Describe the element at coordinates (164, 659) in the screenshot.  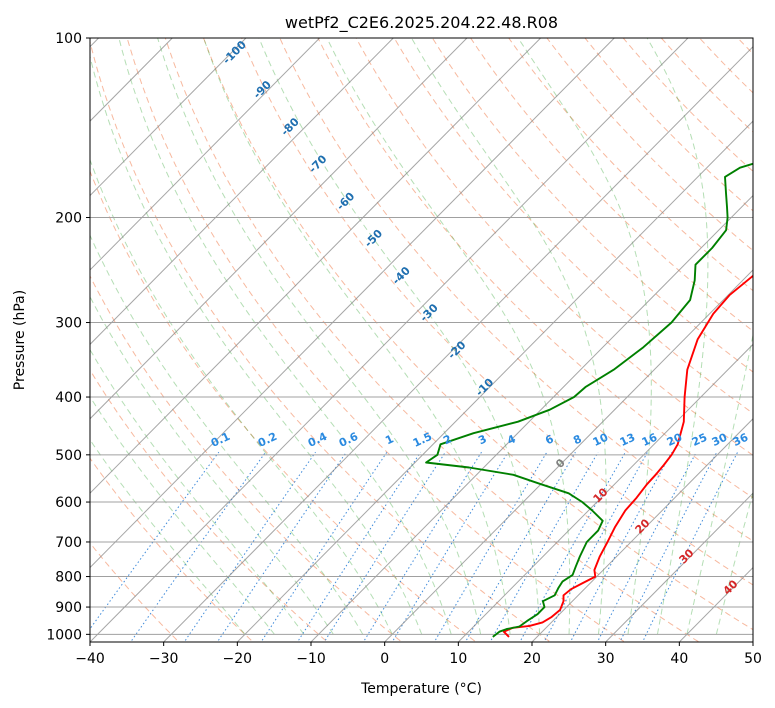
I see `x-tick-label: −30` at that location.